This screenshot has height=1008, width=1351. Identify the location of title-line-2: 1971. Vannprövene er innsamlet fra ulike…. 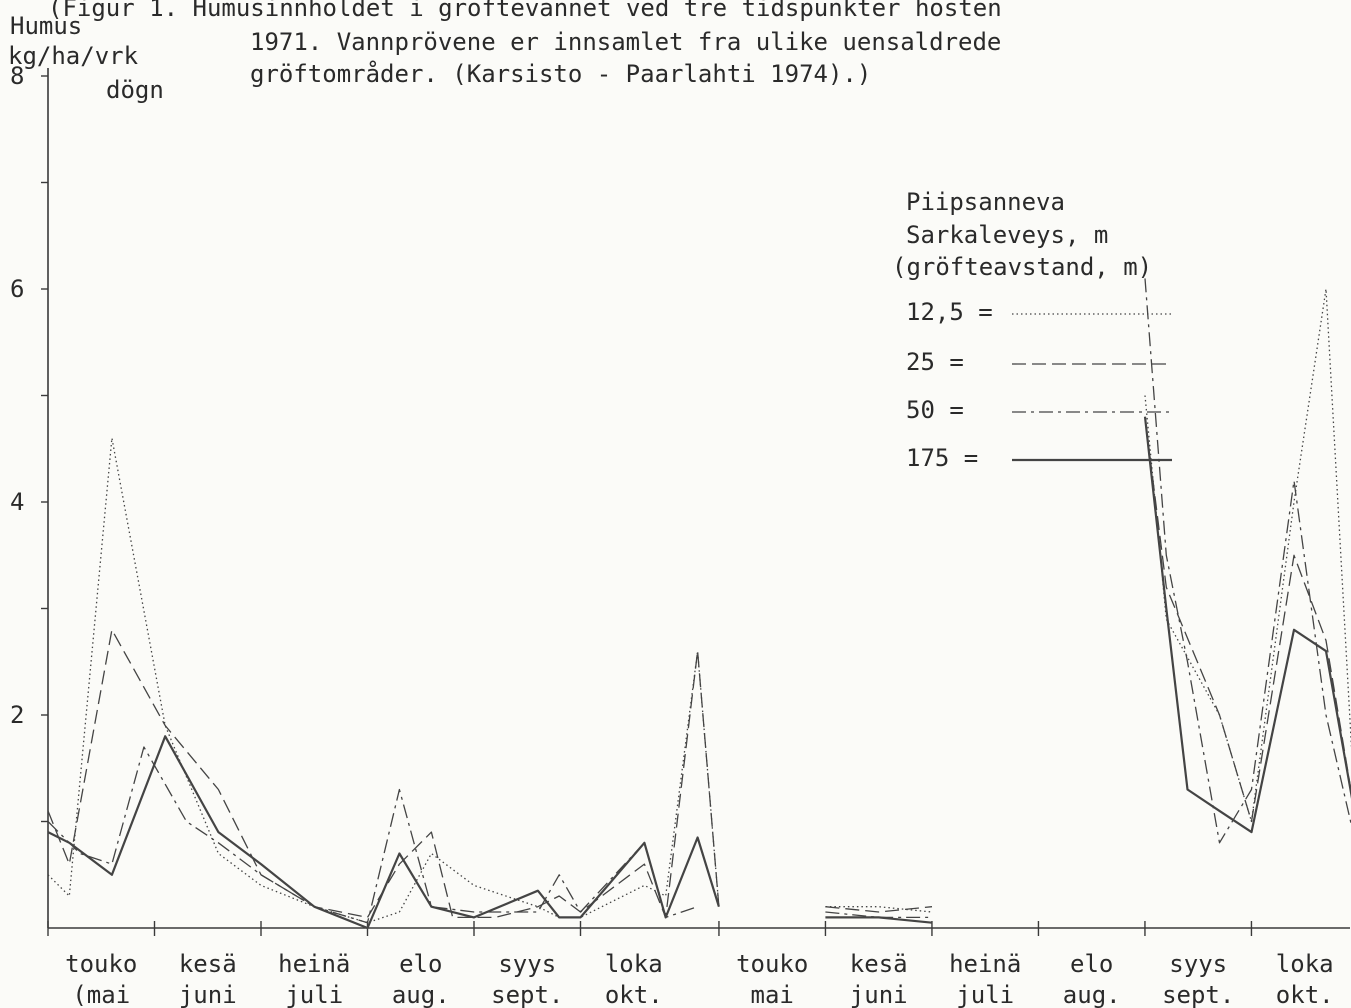
(625, 42).